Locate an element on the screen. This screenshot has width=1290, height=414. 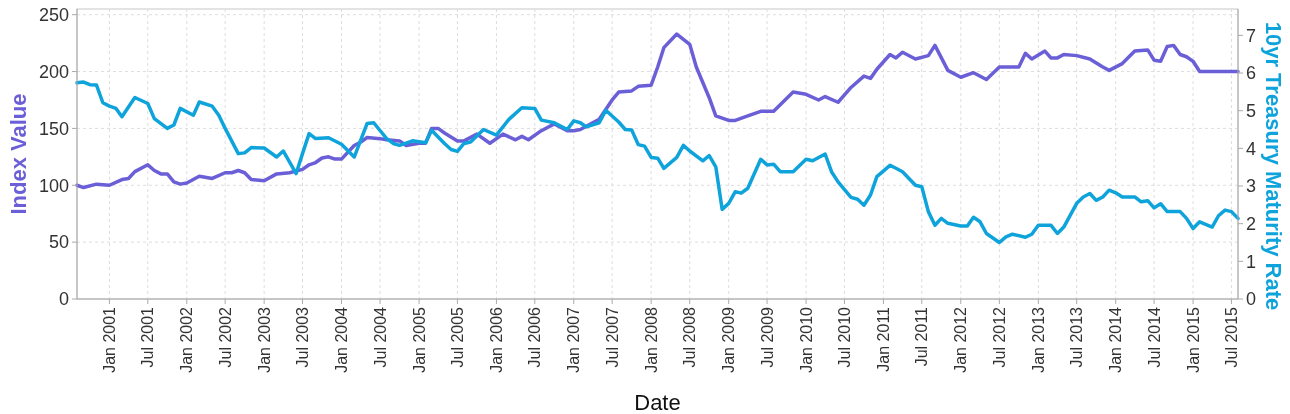
x-tick-label: Jan 2013 is located at coordinates (1038, 339).